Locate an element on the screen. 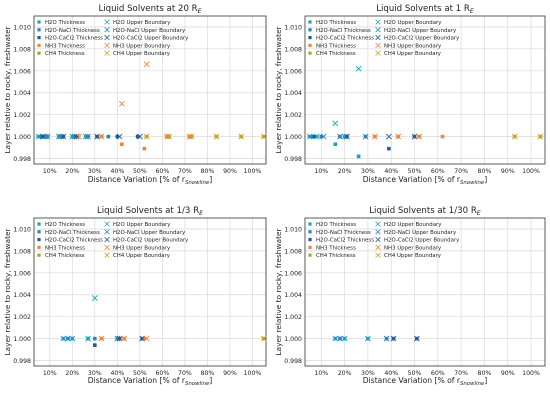 The width and height of the screenshot is (550, 405). x-tick-label: 40% is located at coordinates (391, 373).